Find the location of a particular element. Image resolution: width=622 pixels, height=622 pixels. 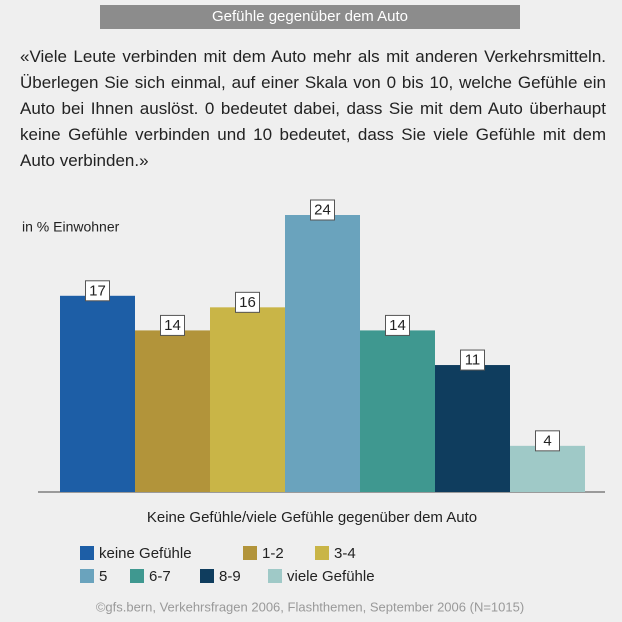

legend-label: keine Gefühle is located at coordinates (145, 553).